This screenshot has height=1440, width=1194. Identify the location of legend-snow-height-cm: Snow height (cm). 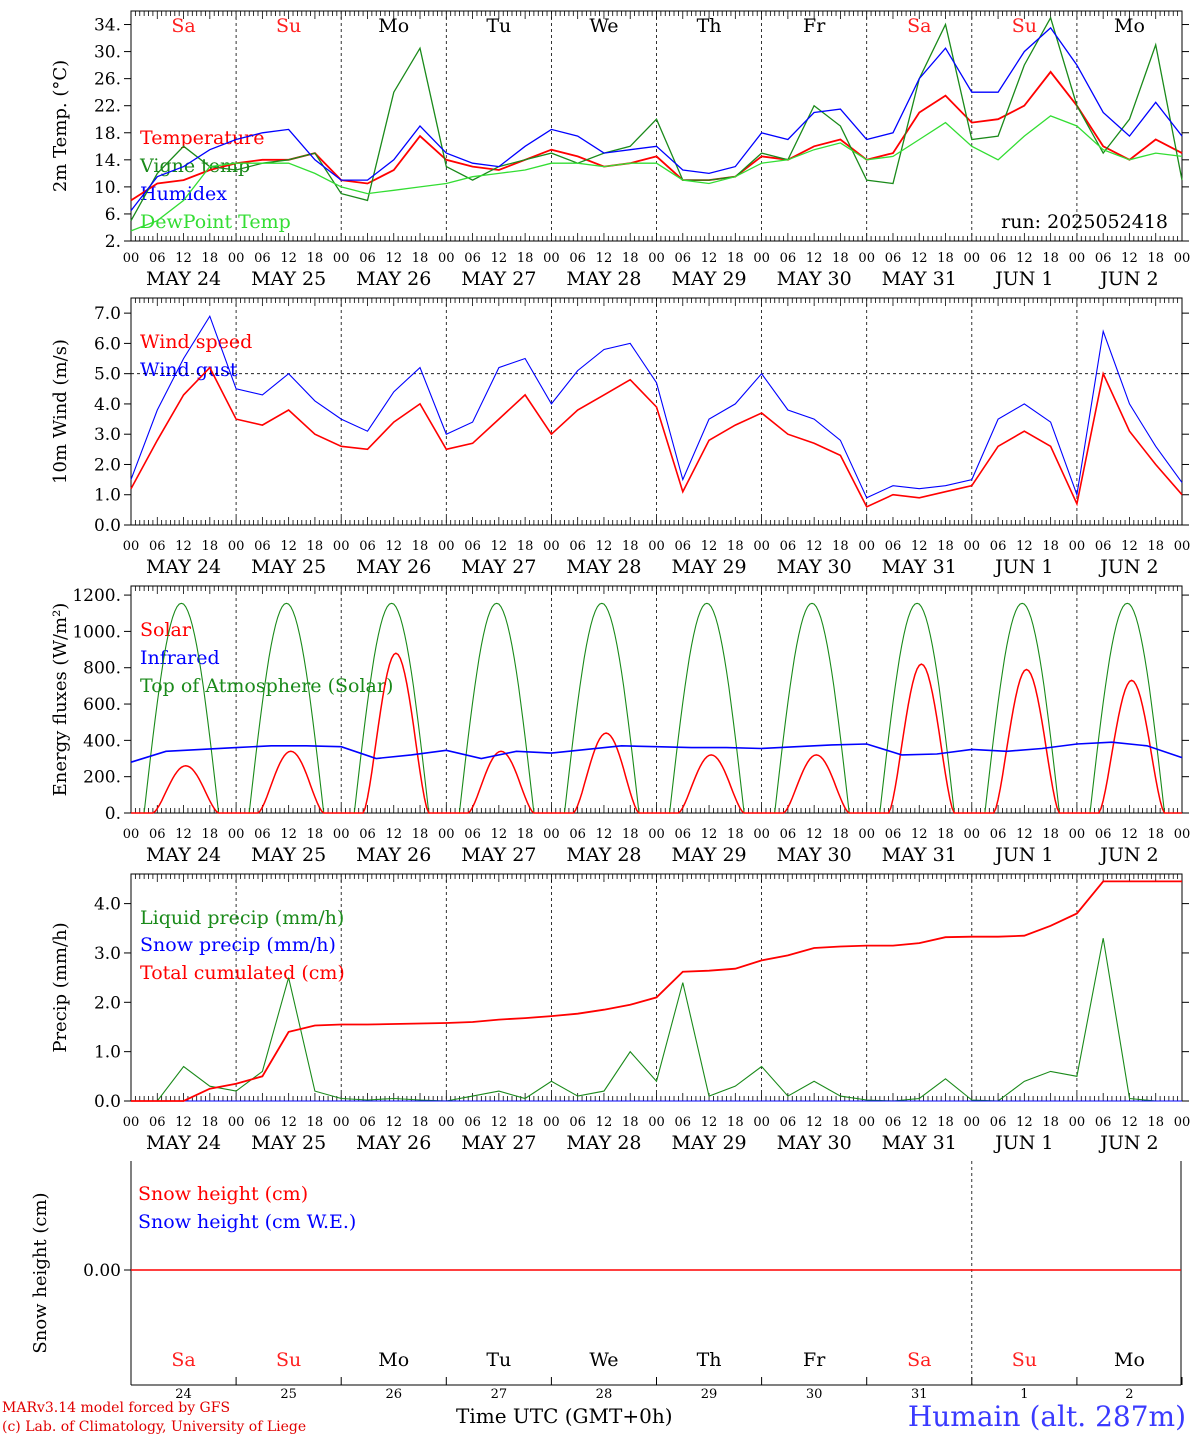
(223, 1194).